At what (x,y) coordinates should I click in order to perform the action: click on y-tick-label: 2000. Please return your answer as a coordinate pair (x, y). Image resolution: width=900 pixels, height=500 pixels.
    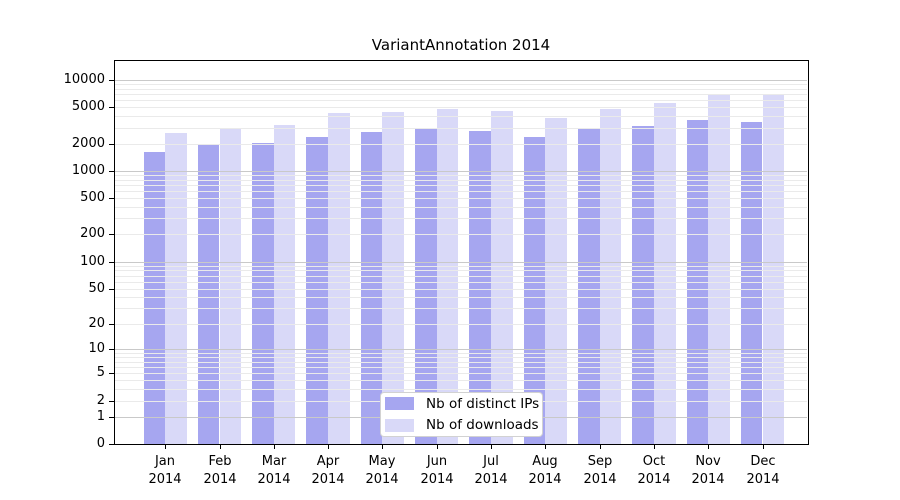
    Looking at the image, I should click on (88, 143).